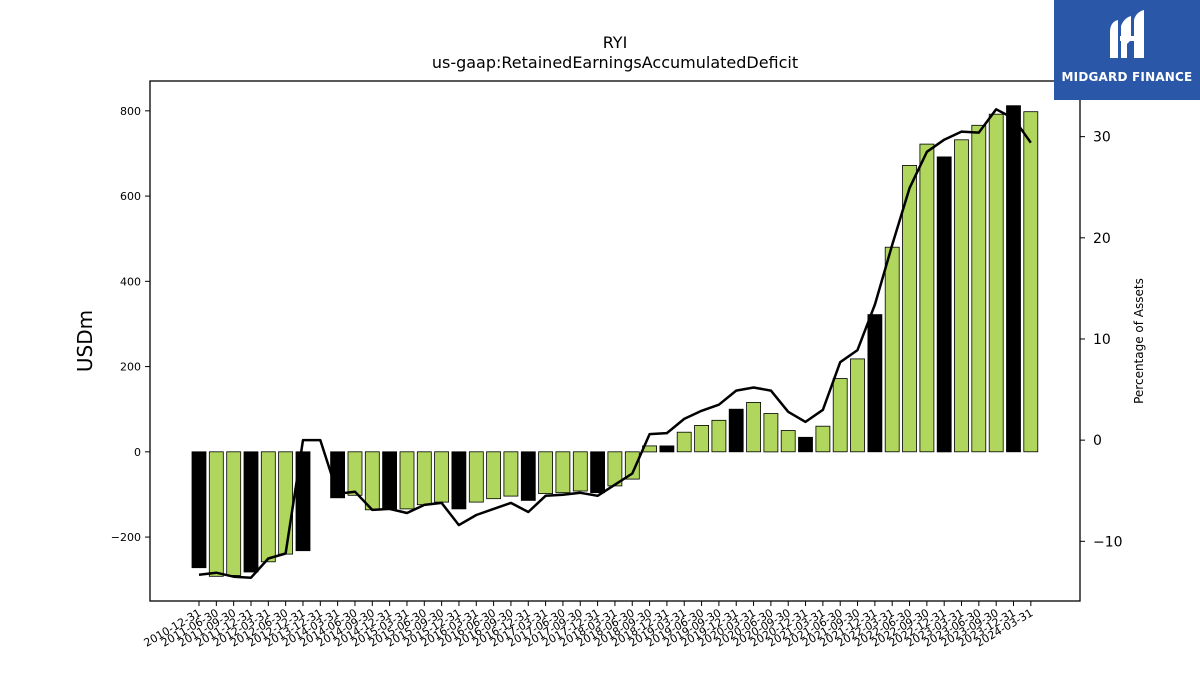 This screenshot has height=675, width=1200. What do you see at coordinates (1102, 138) in the screenshot?
I see `y2-tick-label: 30` at bounding box center [1102, 138].